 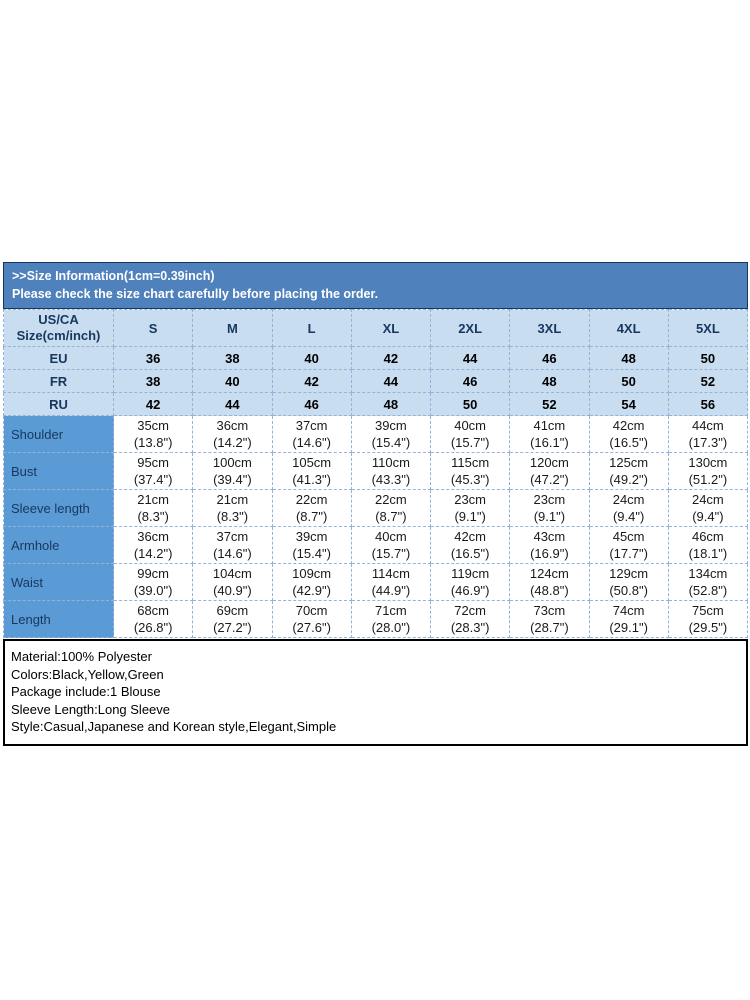 I want to click on measure-cell: 37cm (14.6"), so click(x=232, y=545).